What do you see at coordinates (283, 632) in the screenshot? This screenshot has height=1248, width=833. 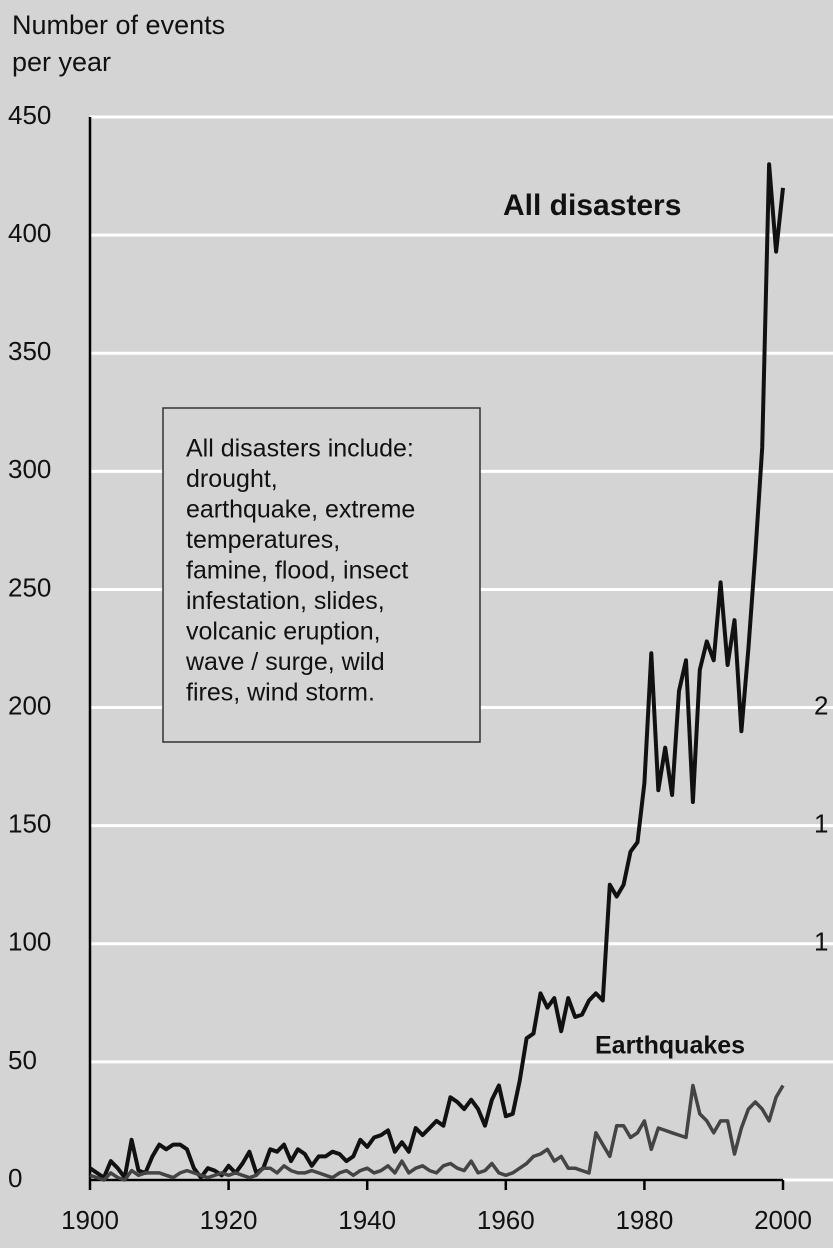 I see `annotation-text: volcanic eruption,` at bounding box center [283, 632].